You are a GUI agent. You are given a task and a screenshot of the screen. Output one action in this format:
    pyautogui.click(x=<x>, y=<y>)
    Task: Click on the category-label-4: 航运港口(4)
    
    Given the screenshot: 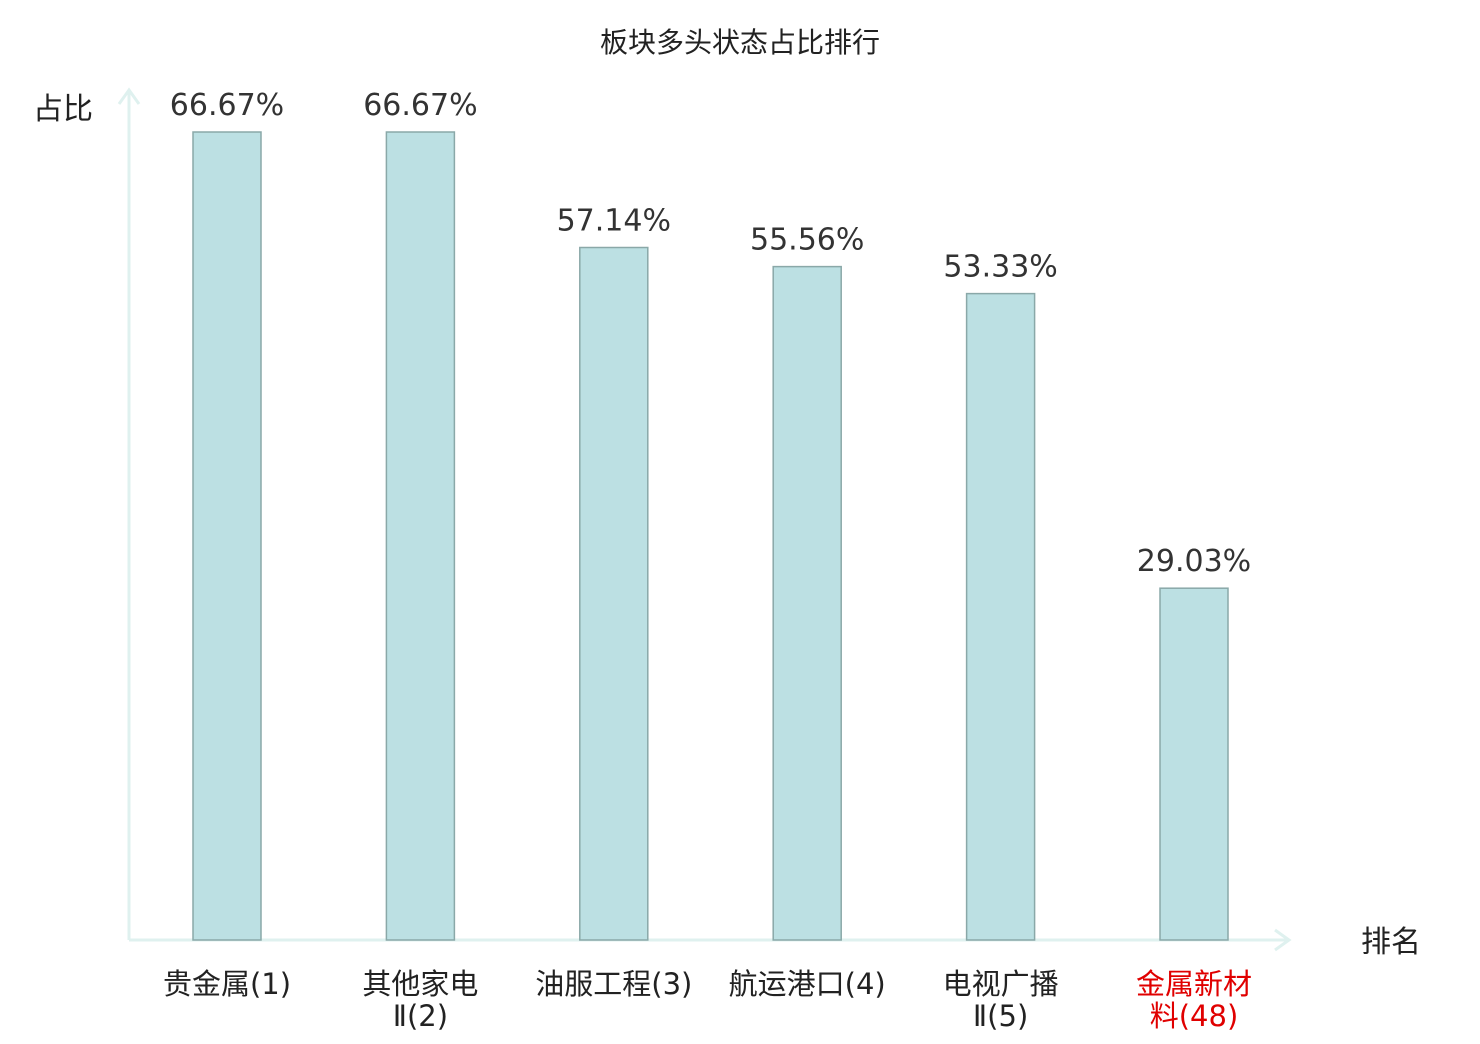 What is the action you would take?
    pyautogui.click(x=807, y=984)
    